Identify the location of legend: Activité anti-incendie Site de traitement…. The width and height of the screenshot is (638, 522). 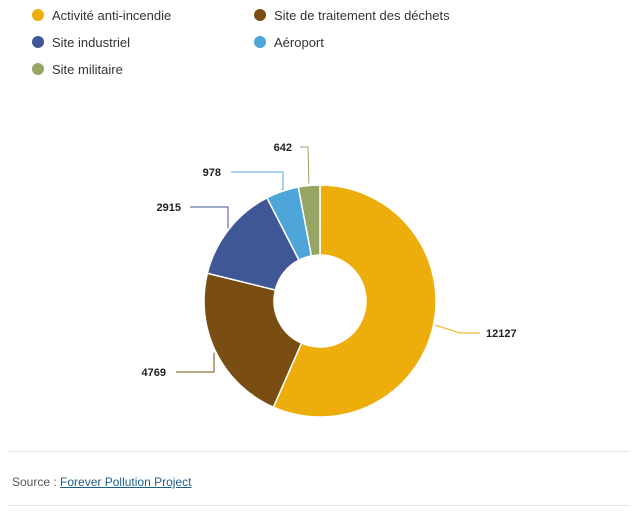
(332, 42).